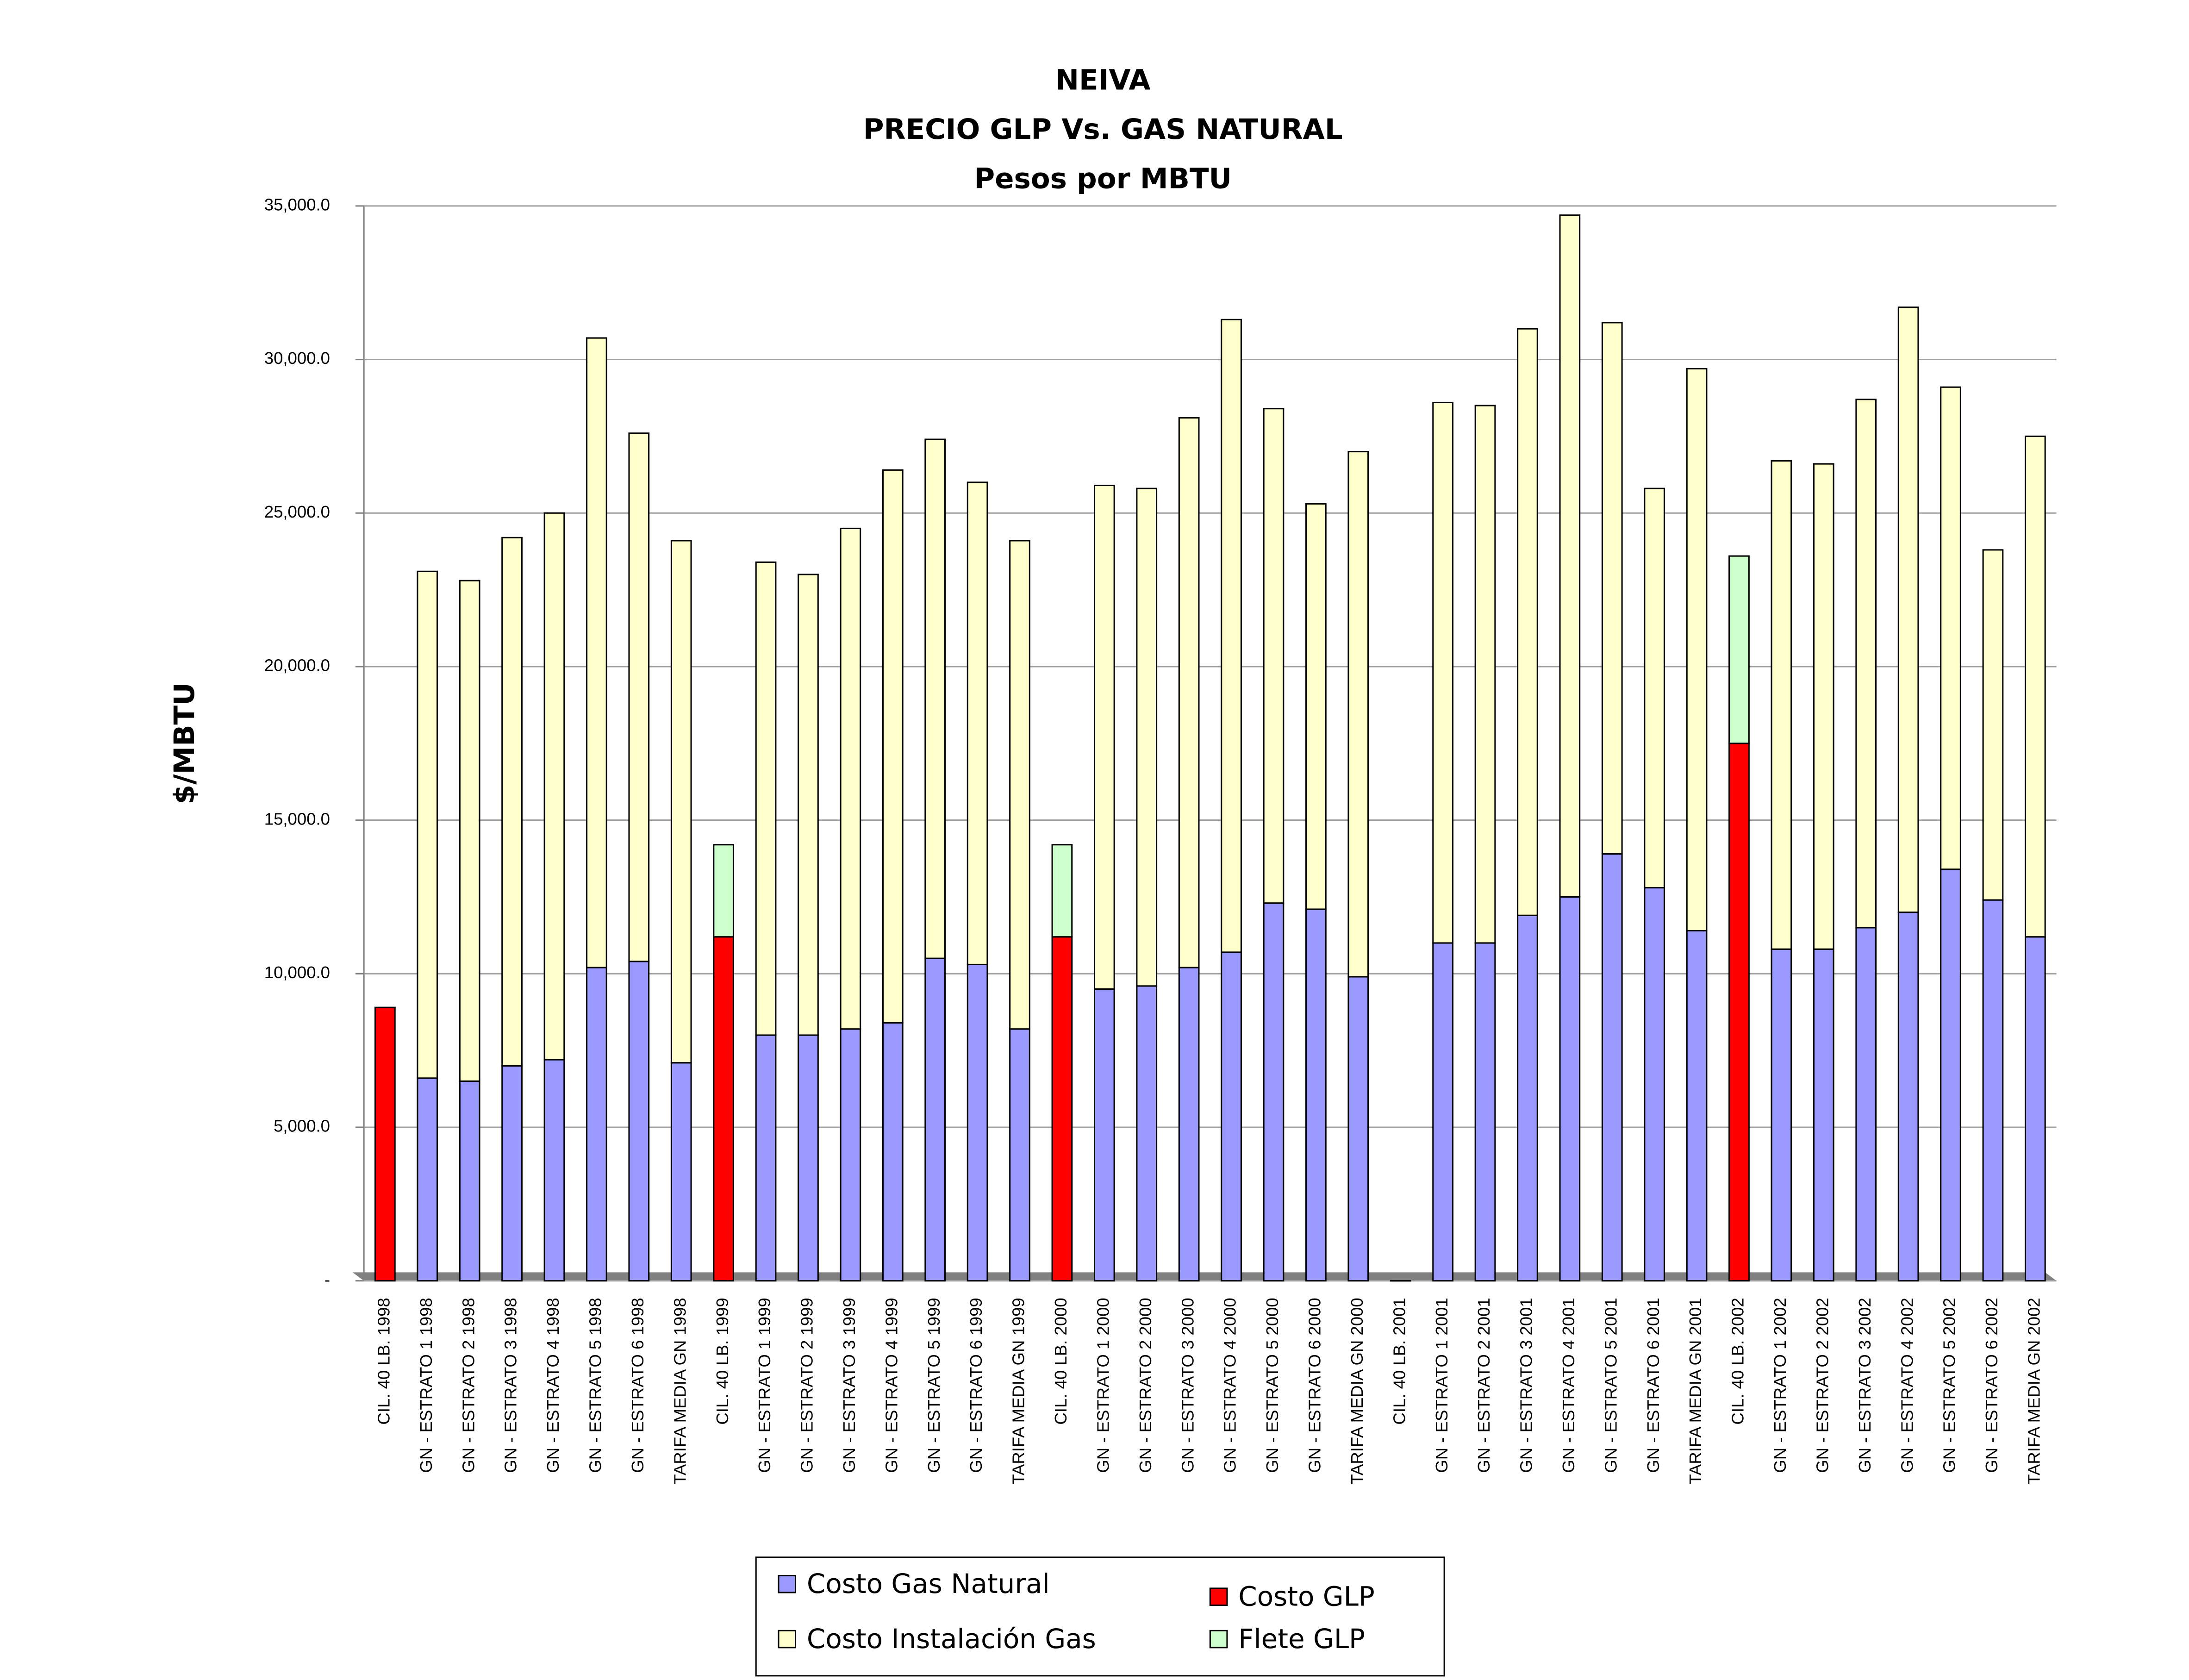 Image resolution: width=2189 pixels, height=1680 pixels. What do you see at coordinates (679, 1391) in the screenshot?
I see `x-tick-label: TARIFA MEDIA GN 1998` at bounding box center [679, 1391].